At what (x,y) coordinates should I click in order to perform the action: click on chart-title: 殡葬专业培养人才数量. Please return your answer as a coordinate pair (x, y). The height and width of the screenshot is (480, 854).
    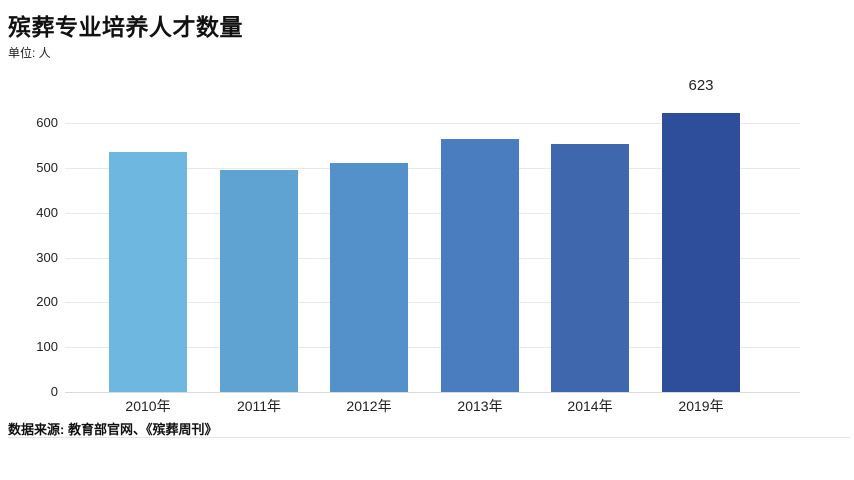
    Looking at the image, I should click on (125, 27).